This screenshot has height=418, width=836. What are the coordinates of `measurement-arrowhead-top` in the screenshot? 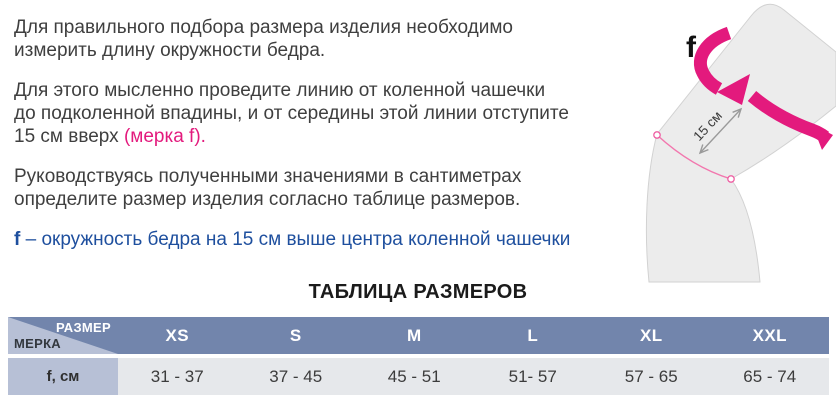 It's located at (737, 112).